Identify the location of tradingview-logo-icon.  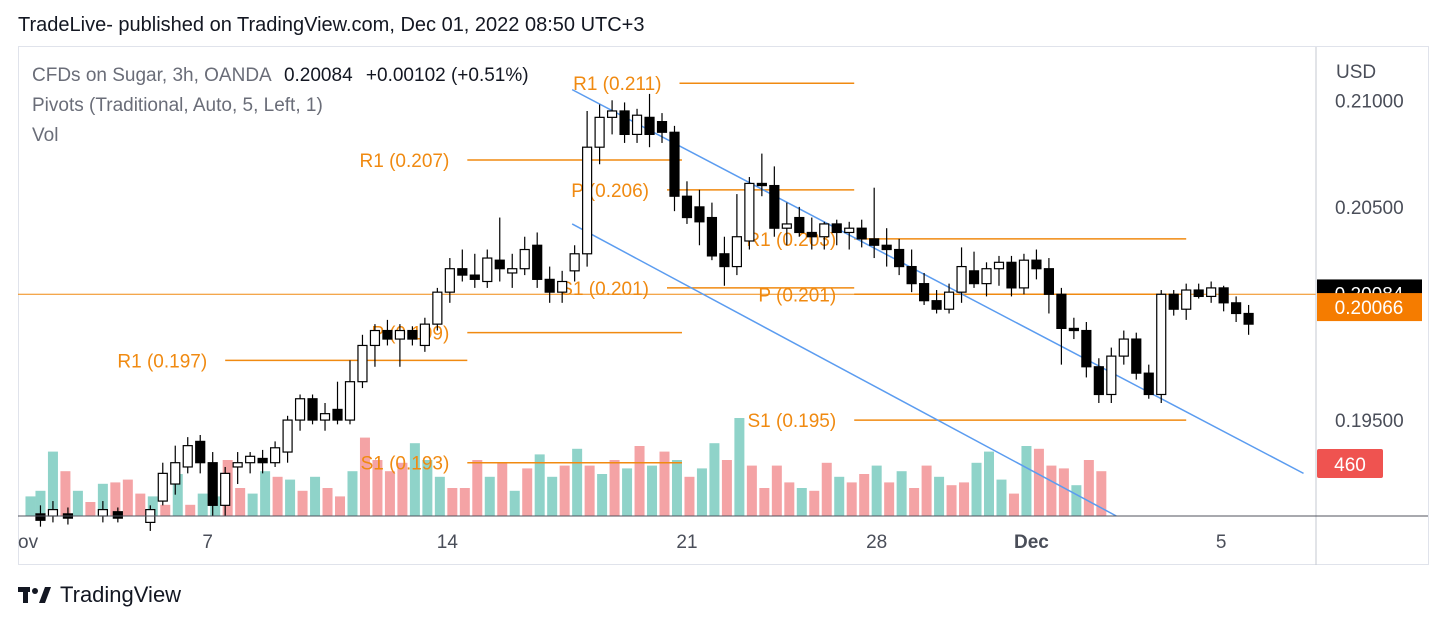
(34, 595).